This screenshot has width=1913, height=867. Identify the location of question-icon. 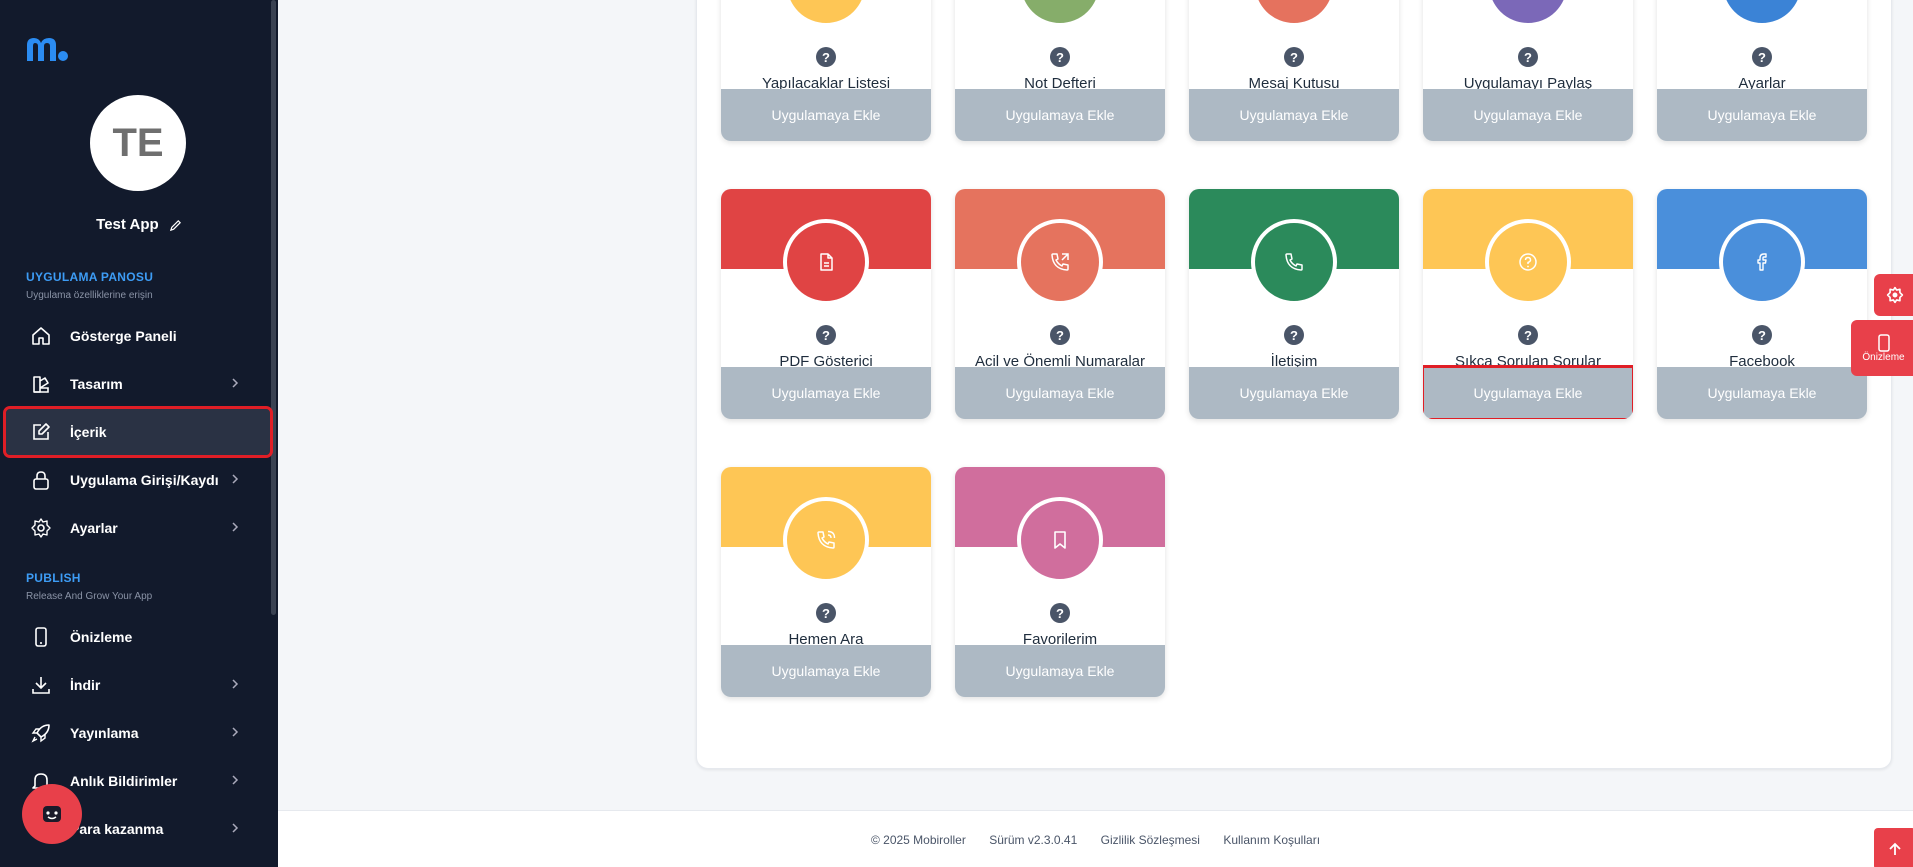
(1528, 262).